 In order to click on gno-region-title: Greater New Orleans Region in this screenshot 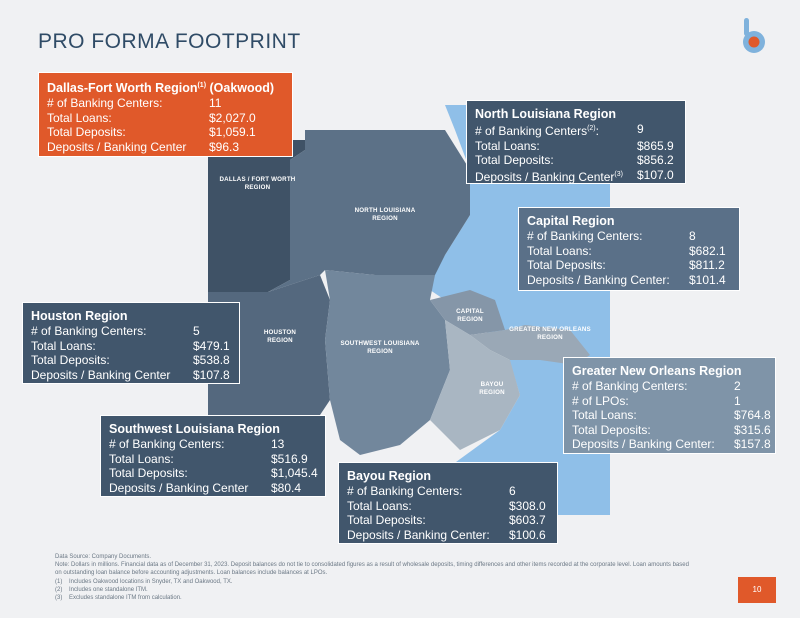, I will do `click(657, 371)`.